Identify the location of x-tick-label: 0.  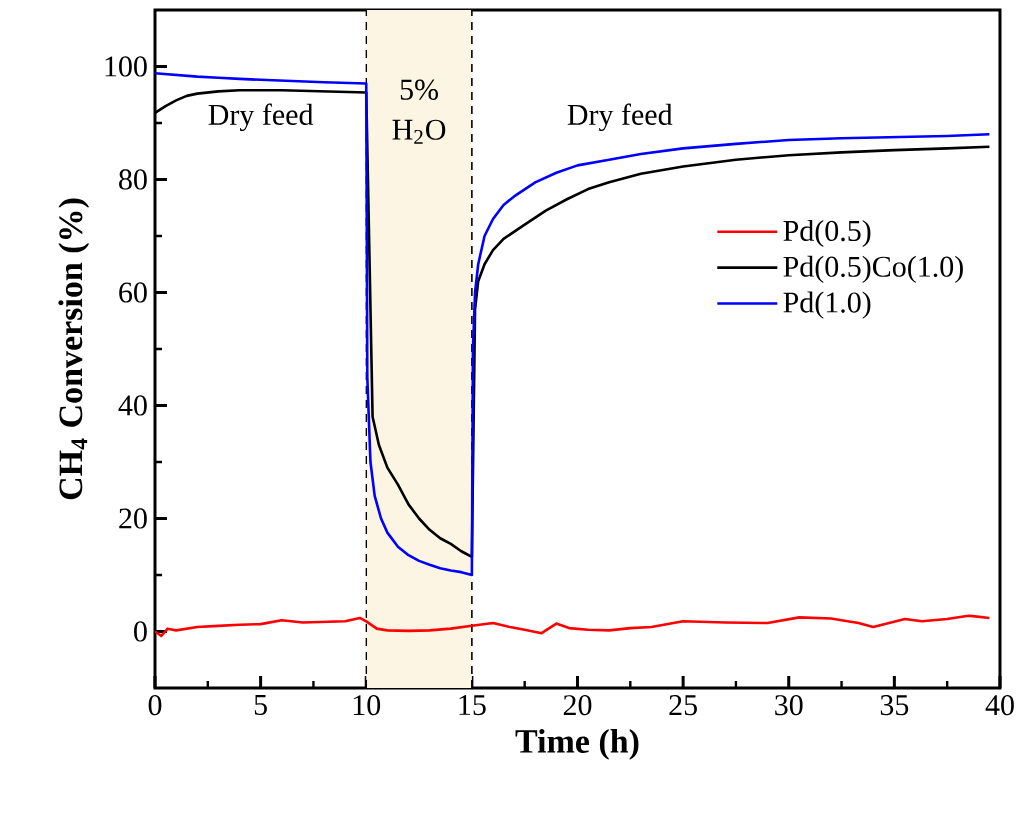
(155, 705).